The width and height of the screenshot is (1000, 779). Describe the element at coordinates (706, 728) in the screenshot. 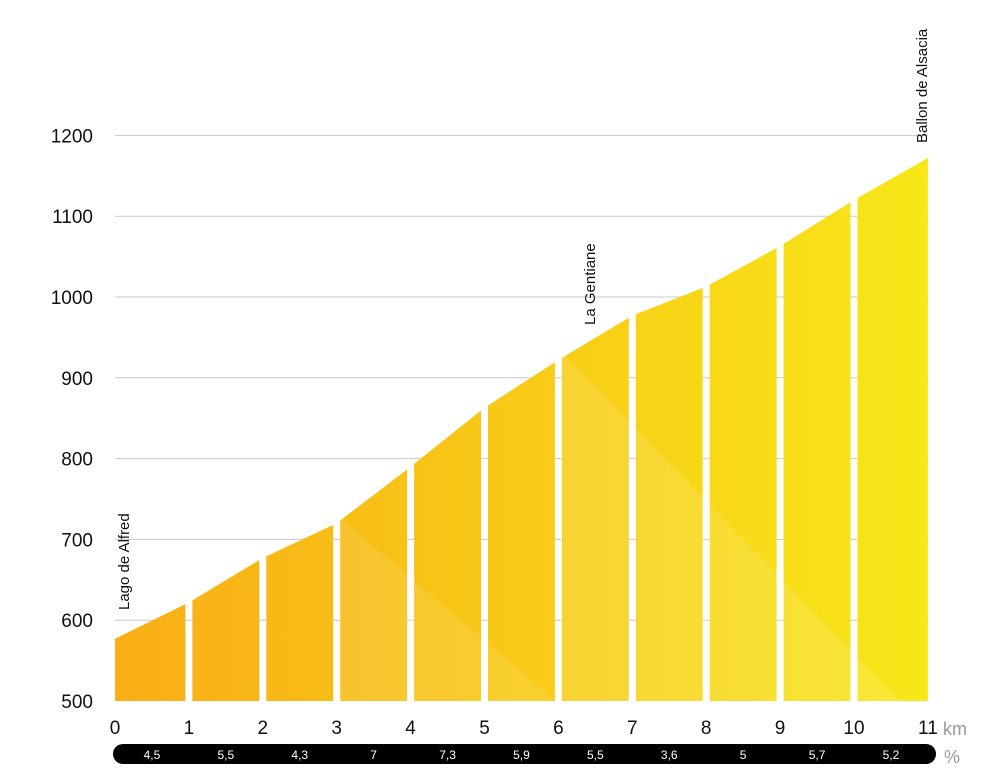

I see `x-tick-8: 8` at that location.